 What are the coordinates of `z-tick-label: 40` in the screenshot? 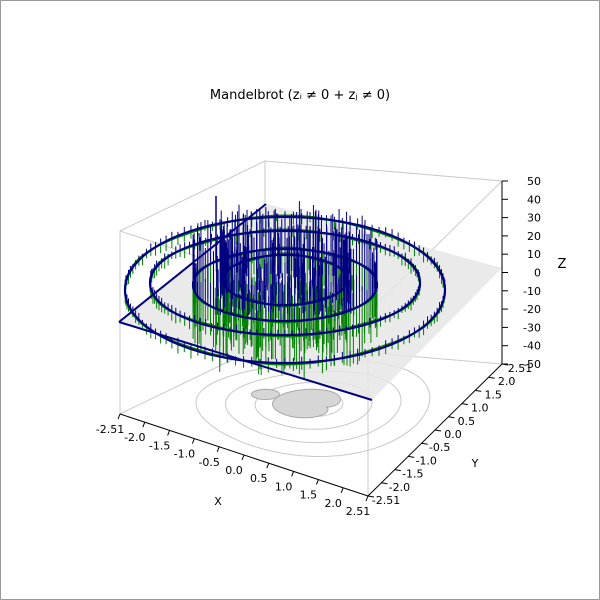 It's located at (534, 199).